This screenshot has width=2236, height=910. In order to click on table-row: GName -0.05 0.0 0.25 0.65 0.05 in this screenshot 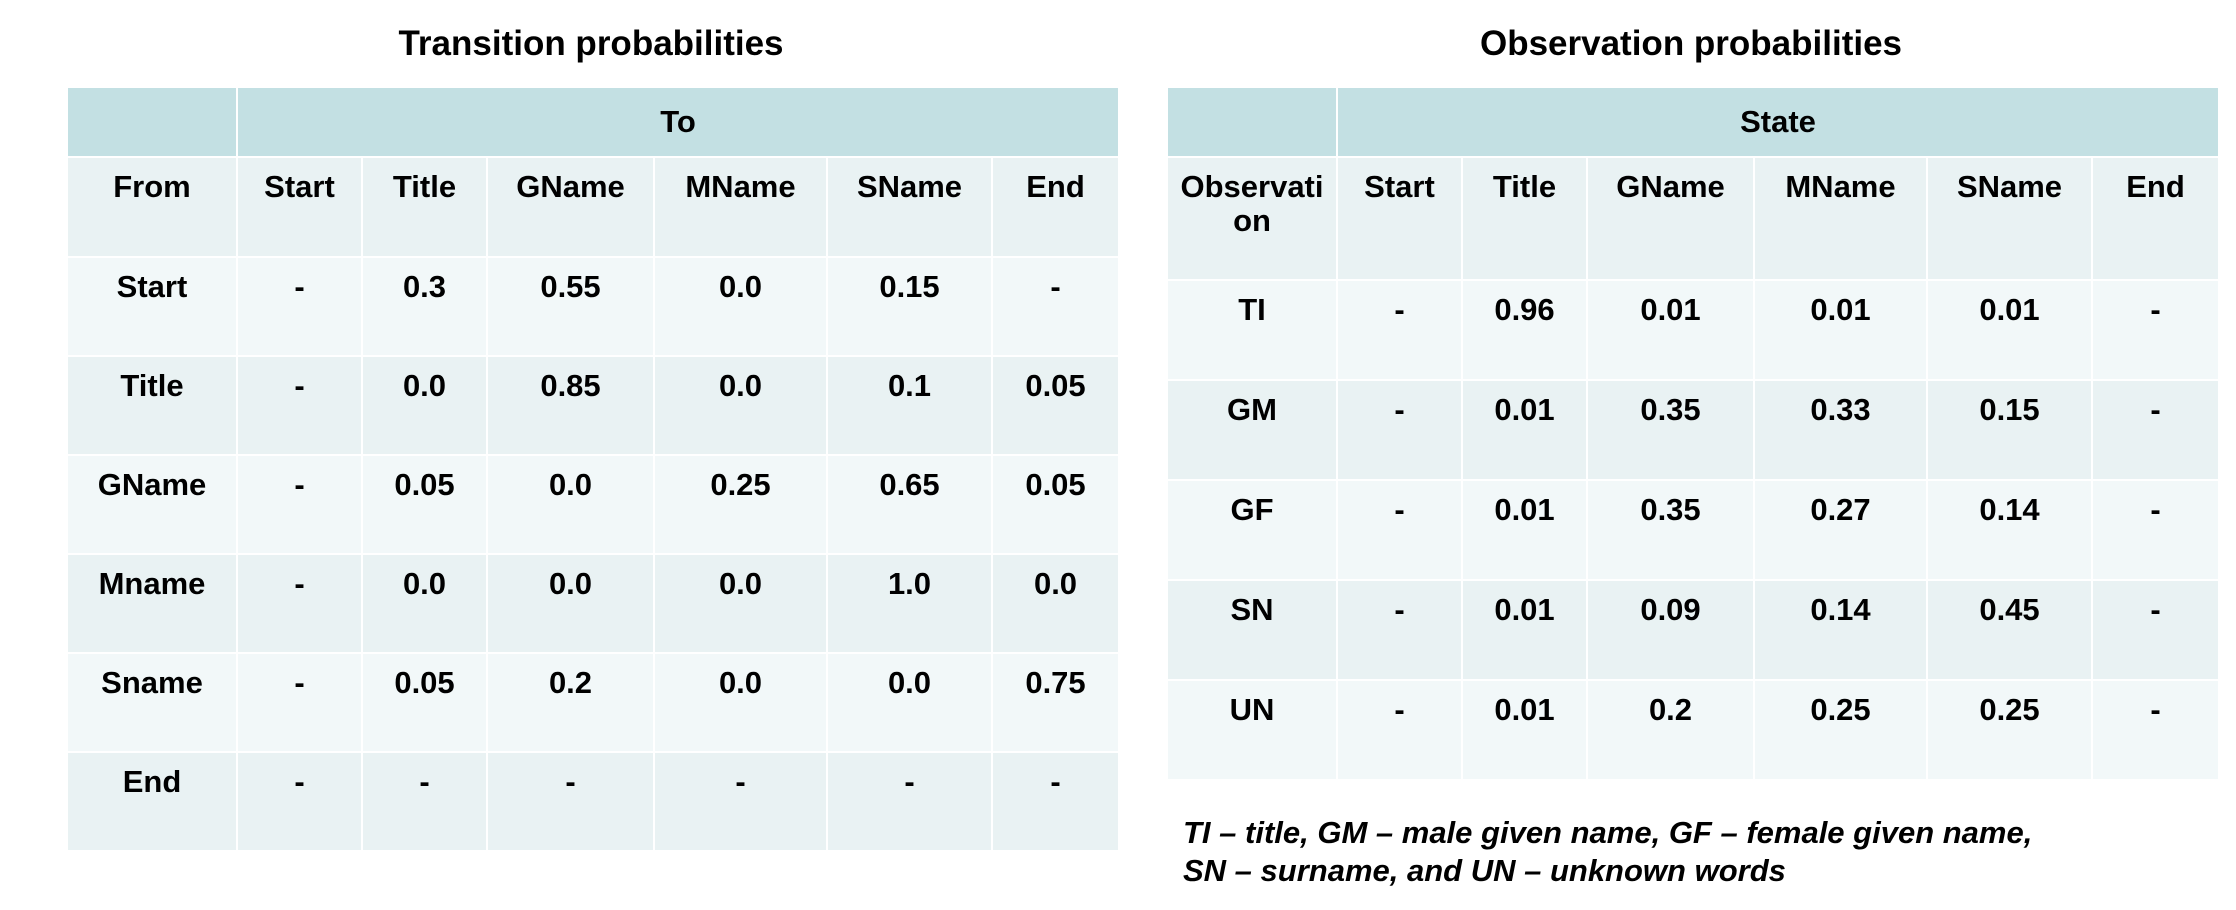, I will do `click(593, 504)`.